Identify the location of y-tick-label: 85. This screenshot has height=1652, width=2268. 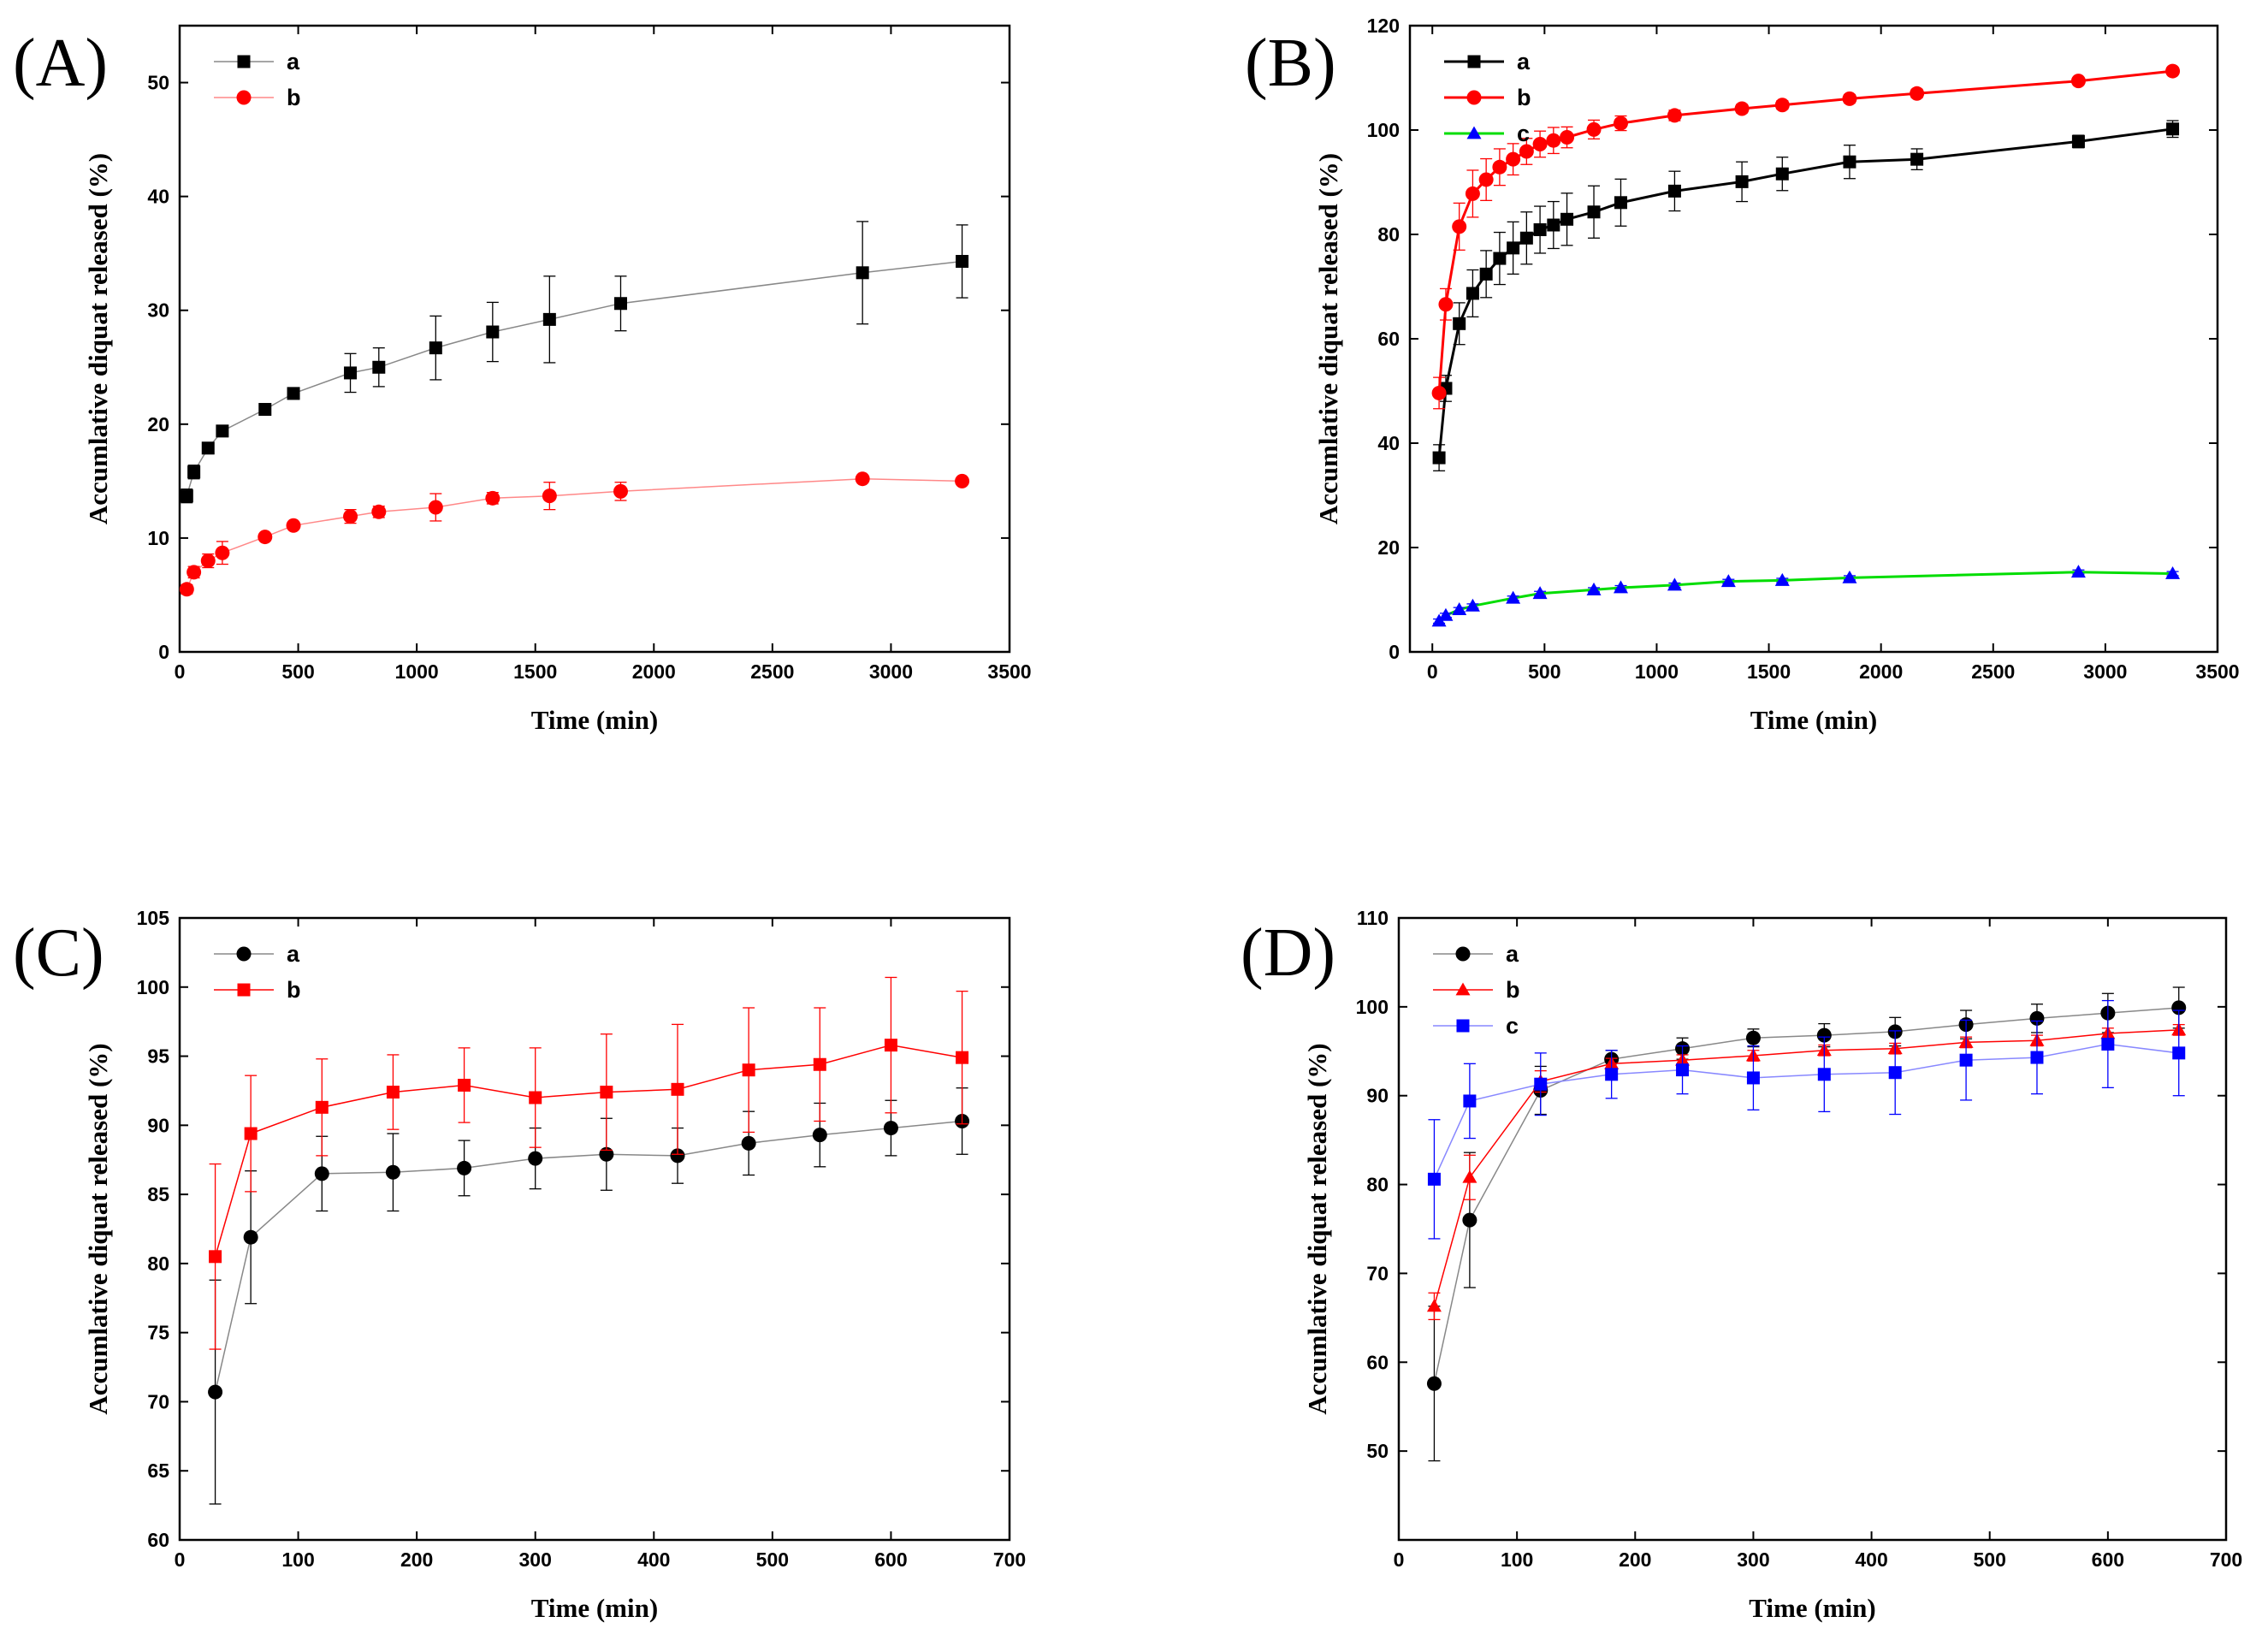
(158, 1194).